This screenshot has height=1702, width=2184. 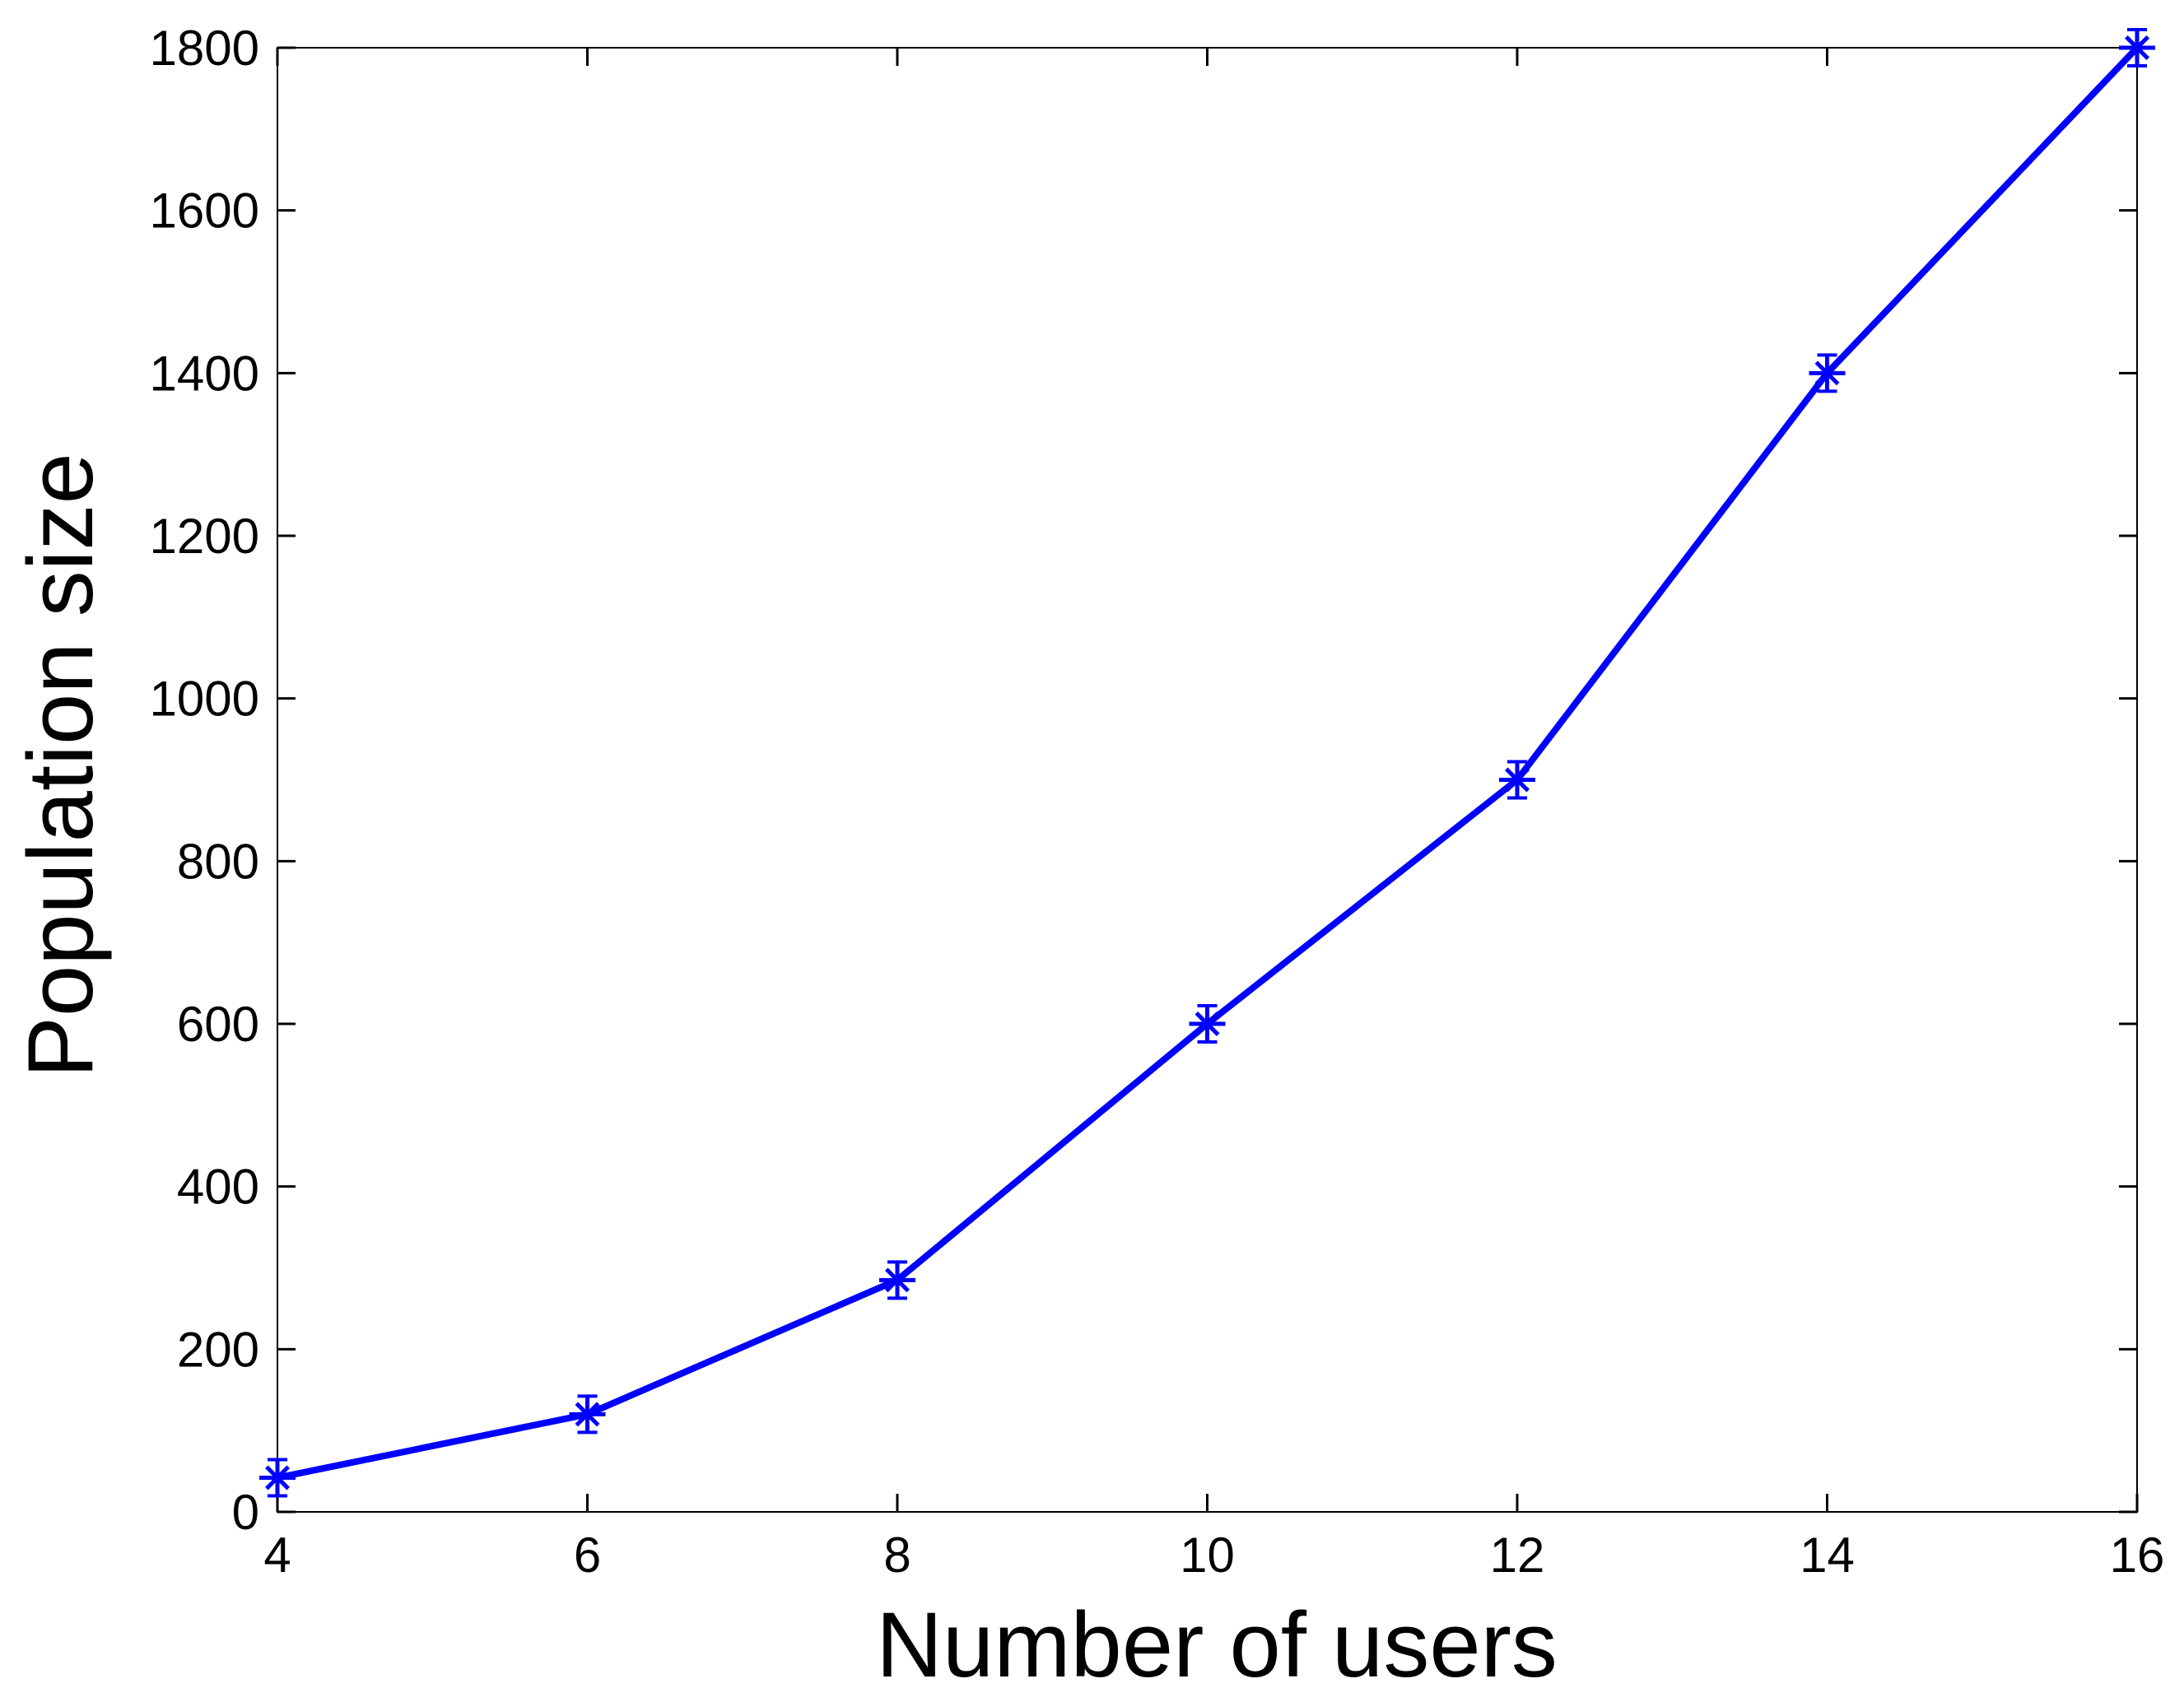 I want to click on y-tick-label: 1800, so click(x=204, y=48).